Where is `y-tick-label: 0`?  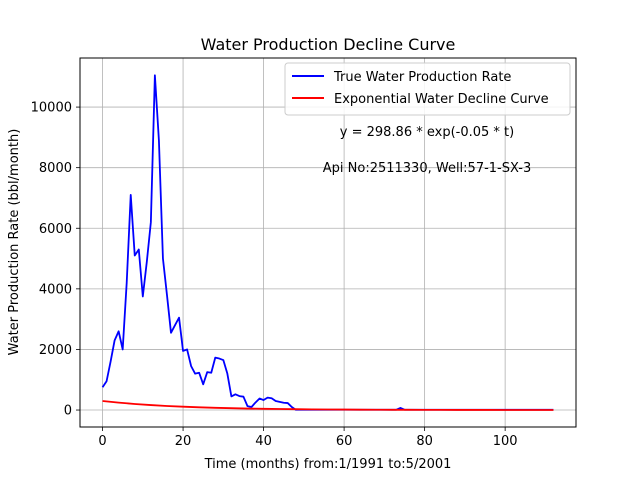
y-tick-label: 0 is located at coordinates (68, 411).